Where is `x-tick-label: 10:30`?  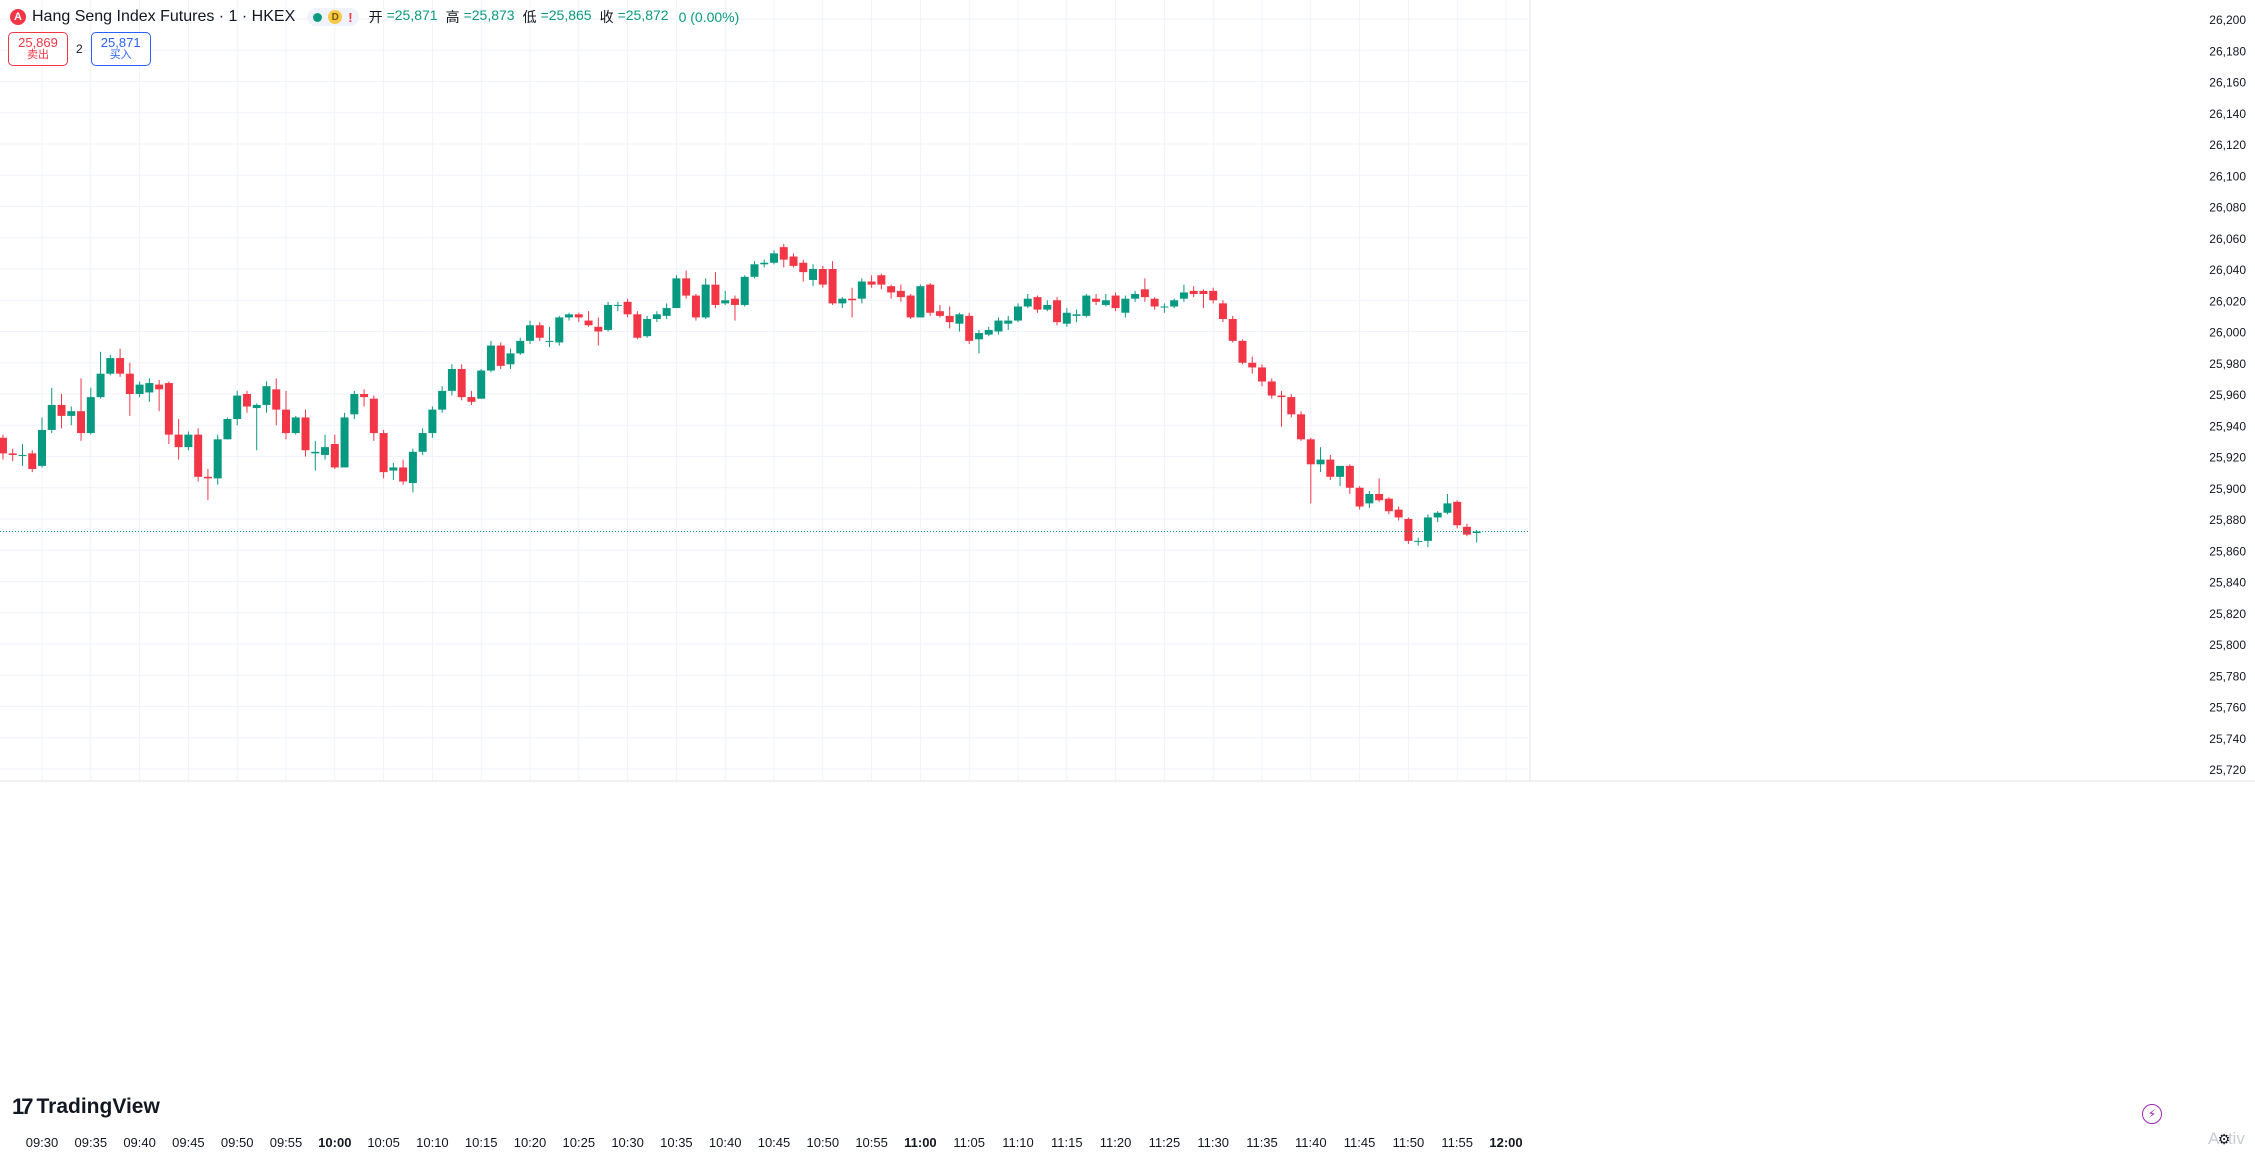
x-tick-label: 10:30 is located at coordinates (627, 1142).